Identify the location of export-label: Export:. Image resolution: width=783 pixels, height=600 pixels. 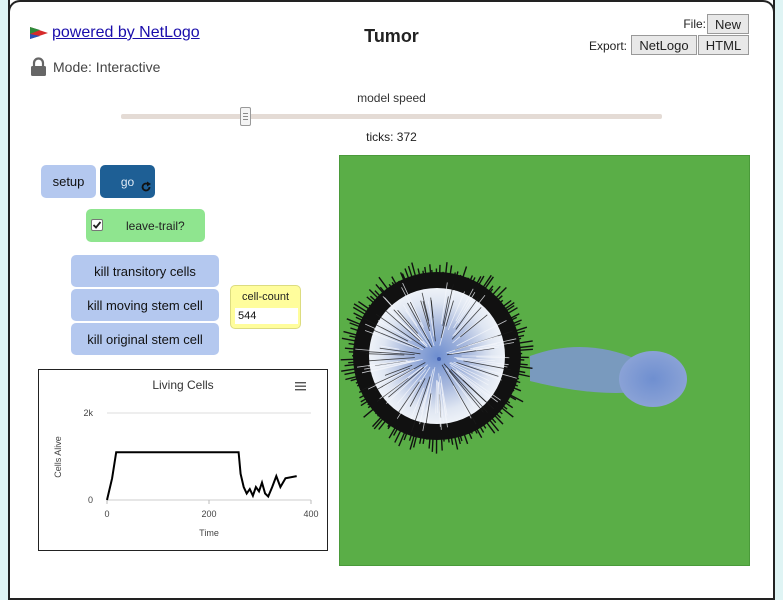
(608, 46).